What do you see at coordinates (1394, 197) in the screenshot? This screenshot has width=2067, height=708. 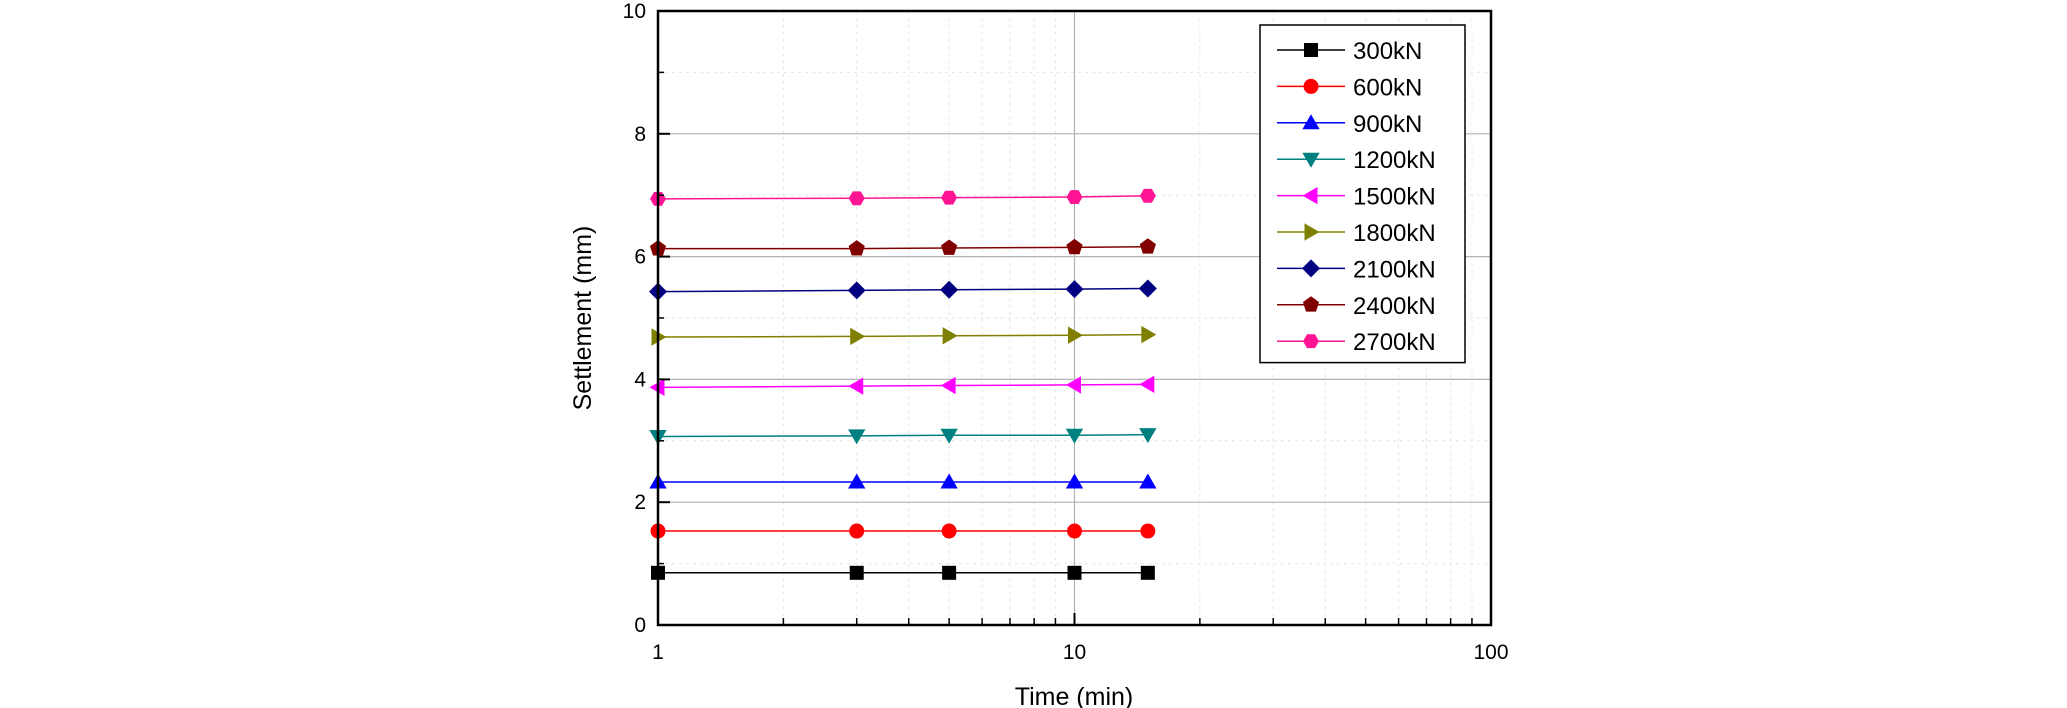 I see `legend-label-1500kn: 1500kN` at bounding box center [1394, 197].